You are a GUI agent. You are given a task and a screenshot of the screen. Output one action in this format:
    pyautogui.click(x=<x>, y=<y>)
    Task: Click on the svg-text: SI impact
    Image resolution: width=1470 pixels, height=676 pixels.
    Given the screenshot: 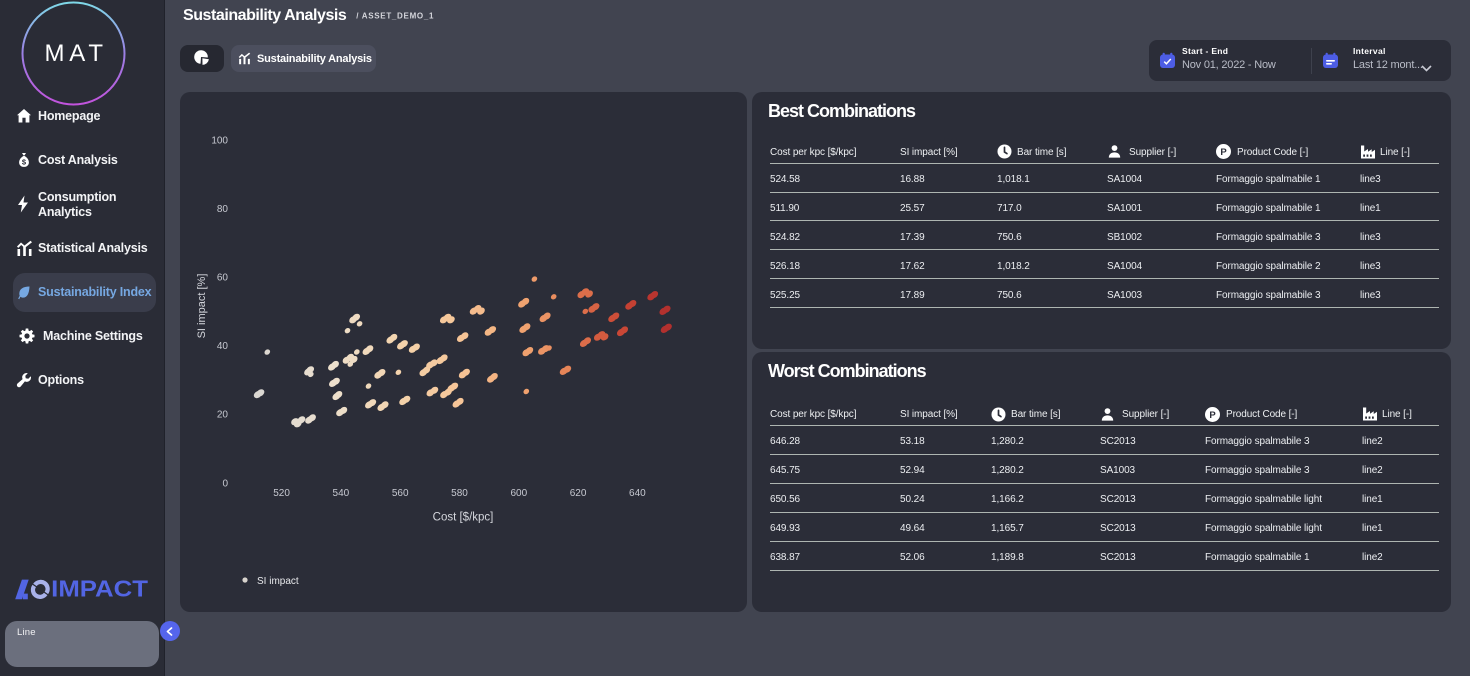 What is the action you would take?
    pyautogui.click(x=278, y=581)
    